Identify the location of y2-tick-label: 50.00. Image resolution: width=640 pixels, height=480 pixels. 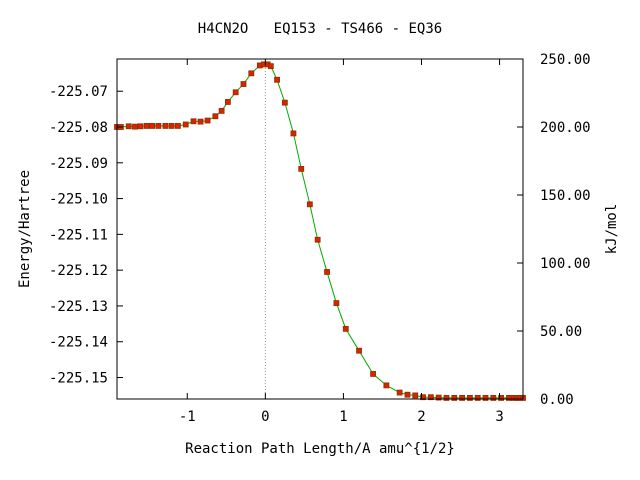
(561, 332).